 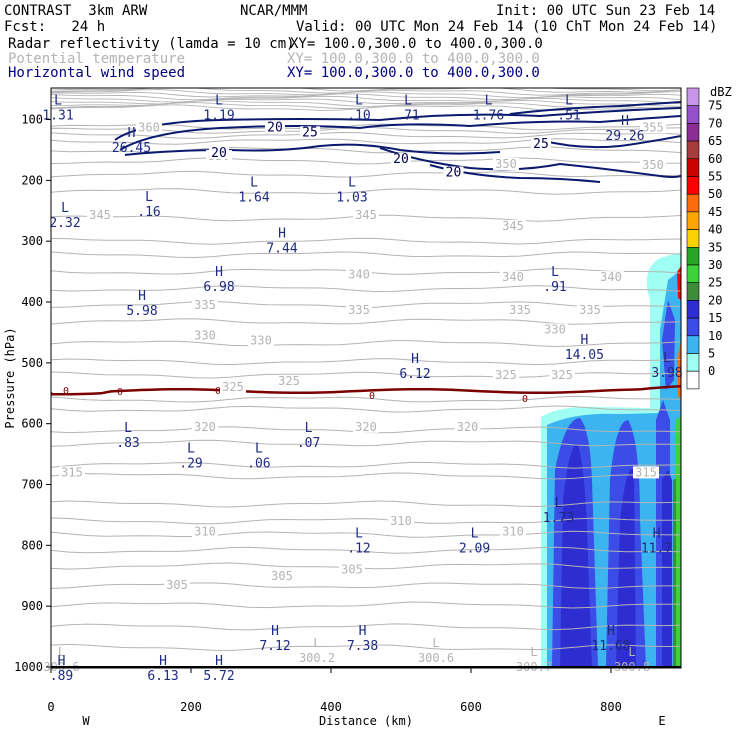 What do you see at coordinates (32, 424) in the screenshot?
I see `y-tick-label: 600` at bounding box center [32, 424].